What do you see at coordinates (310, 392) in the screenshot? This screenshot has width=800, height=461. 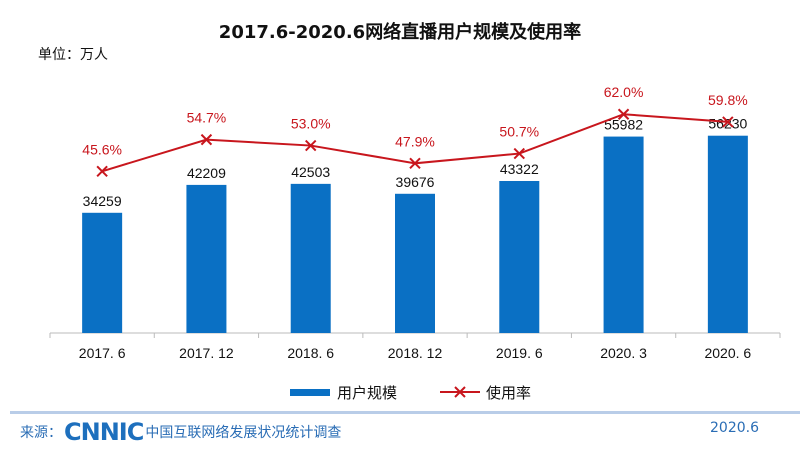 I see `legend-bar-swatch` at bounding box center [310, 392].